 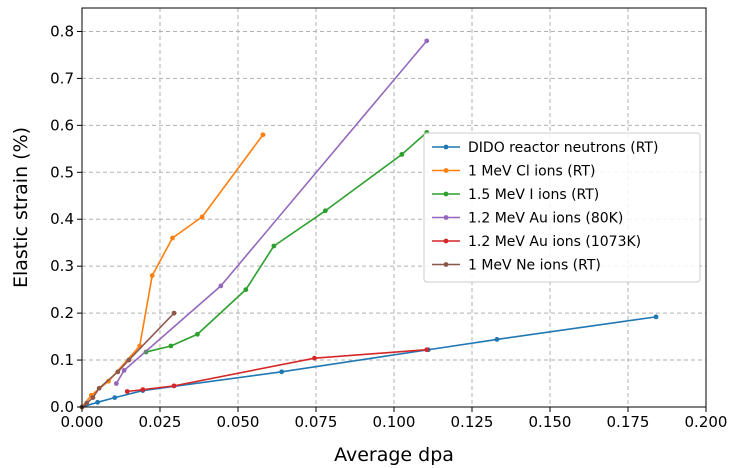 I want to click on x-tick-label: 0.075, so click(x=316, y=422).